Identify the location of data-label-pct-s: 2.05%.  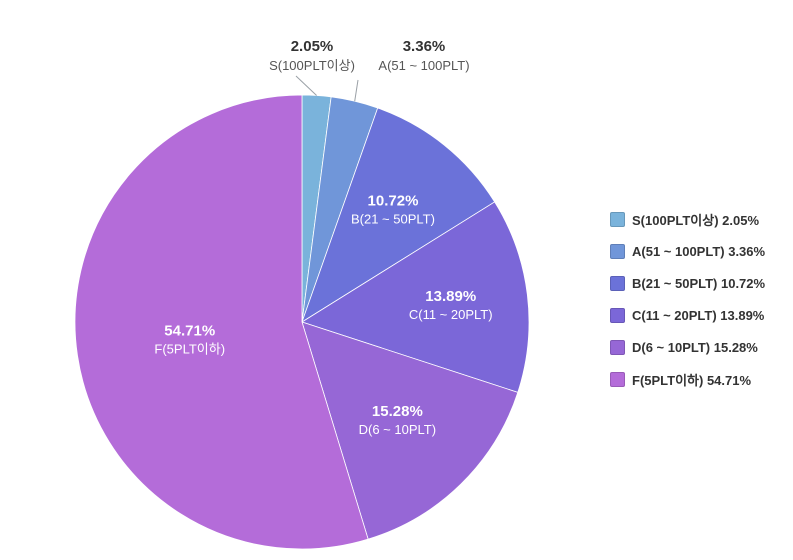
(312, 46).